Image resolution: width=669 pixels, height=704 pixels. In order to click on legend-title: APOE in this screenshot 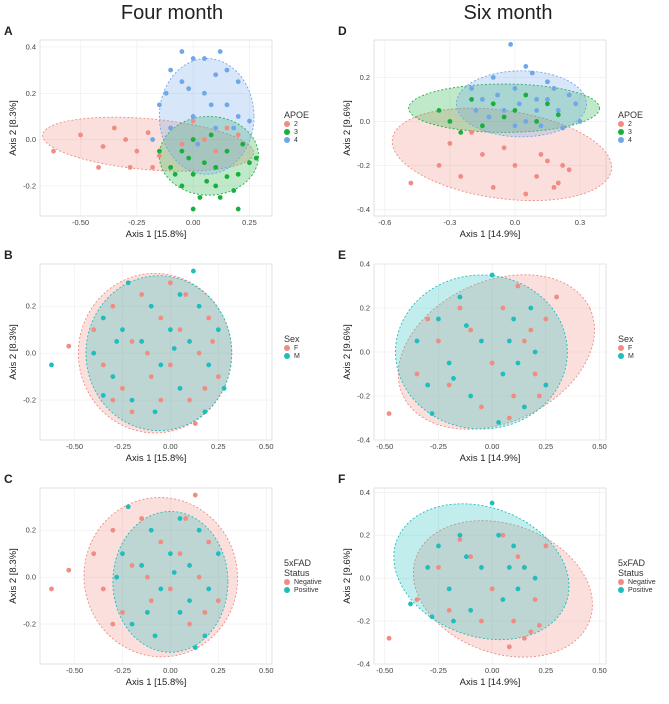, I will do `click(297, 115)`.